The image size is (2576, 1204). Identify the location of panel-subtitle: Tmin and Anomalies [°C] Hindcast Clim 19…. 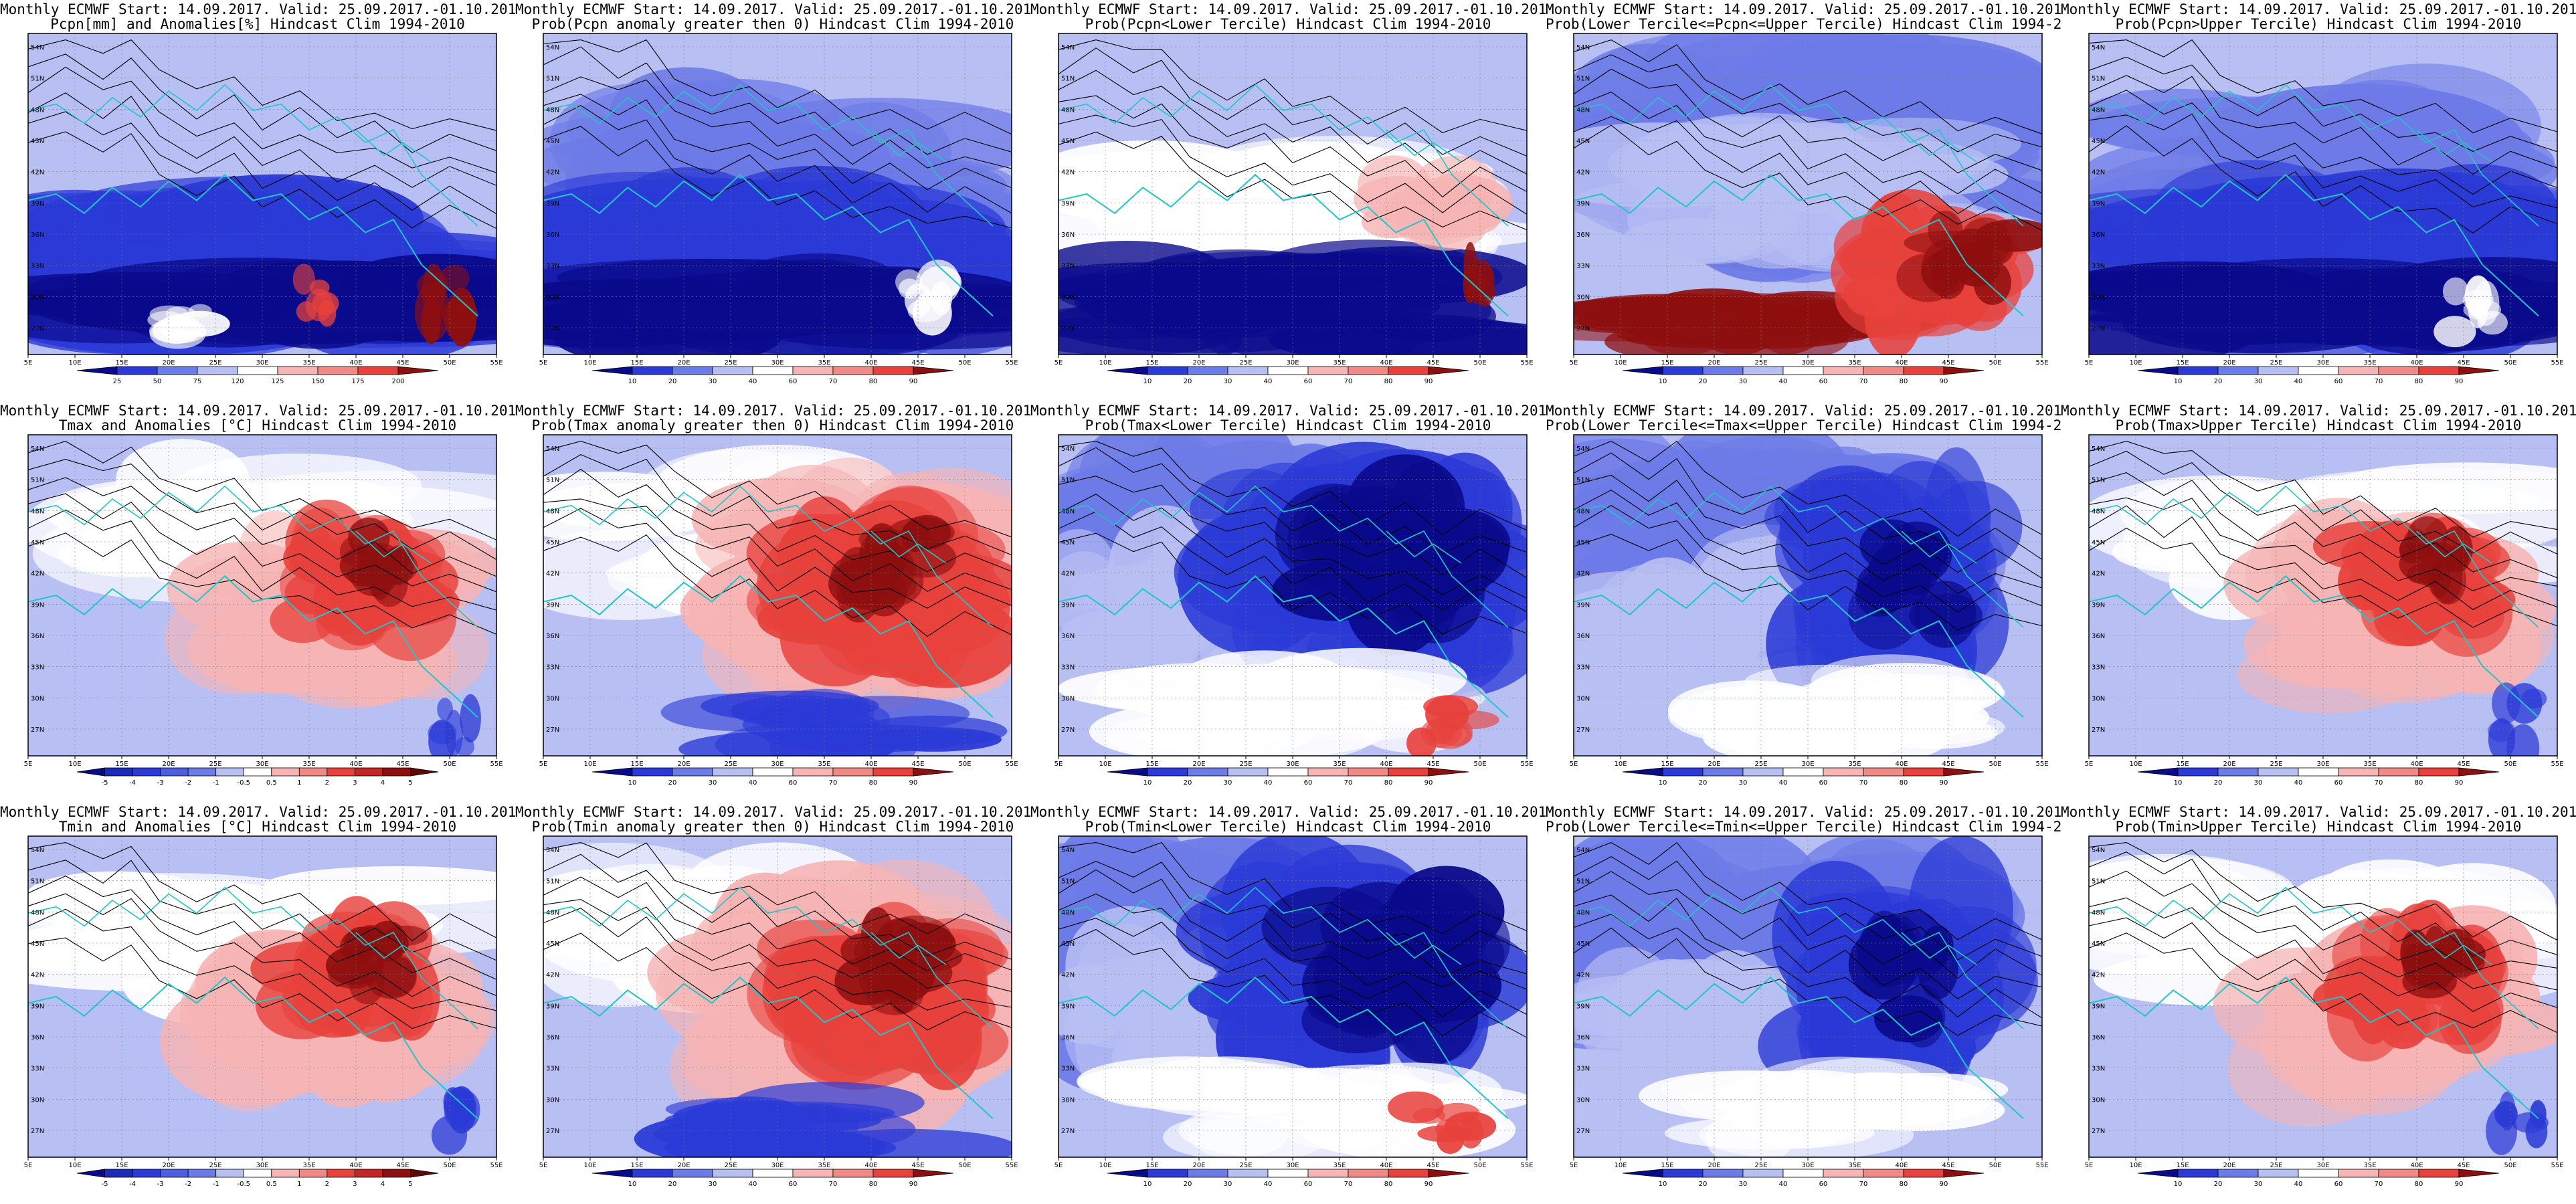
(257, 827).